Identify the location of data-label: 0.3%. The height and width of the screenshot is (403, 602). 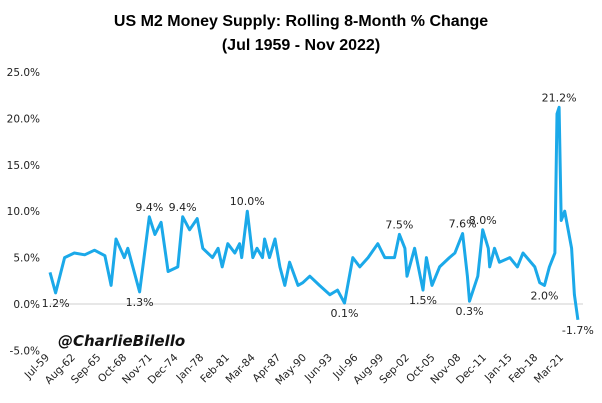
(470, 311).